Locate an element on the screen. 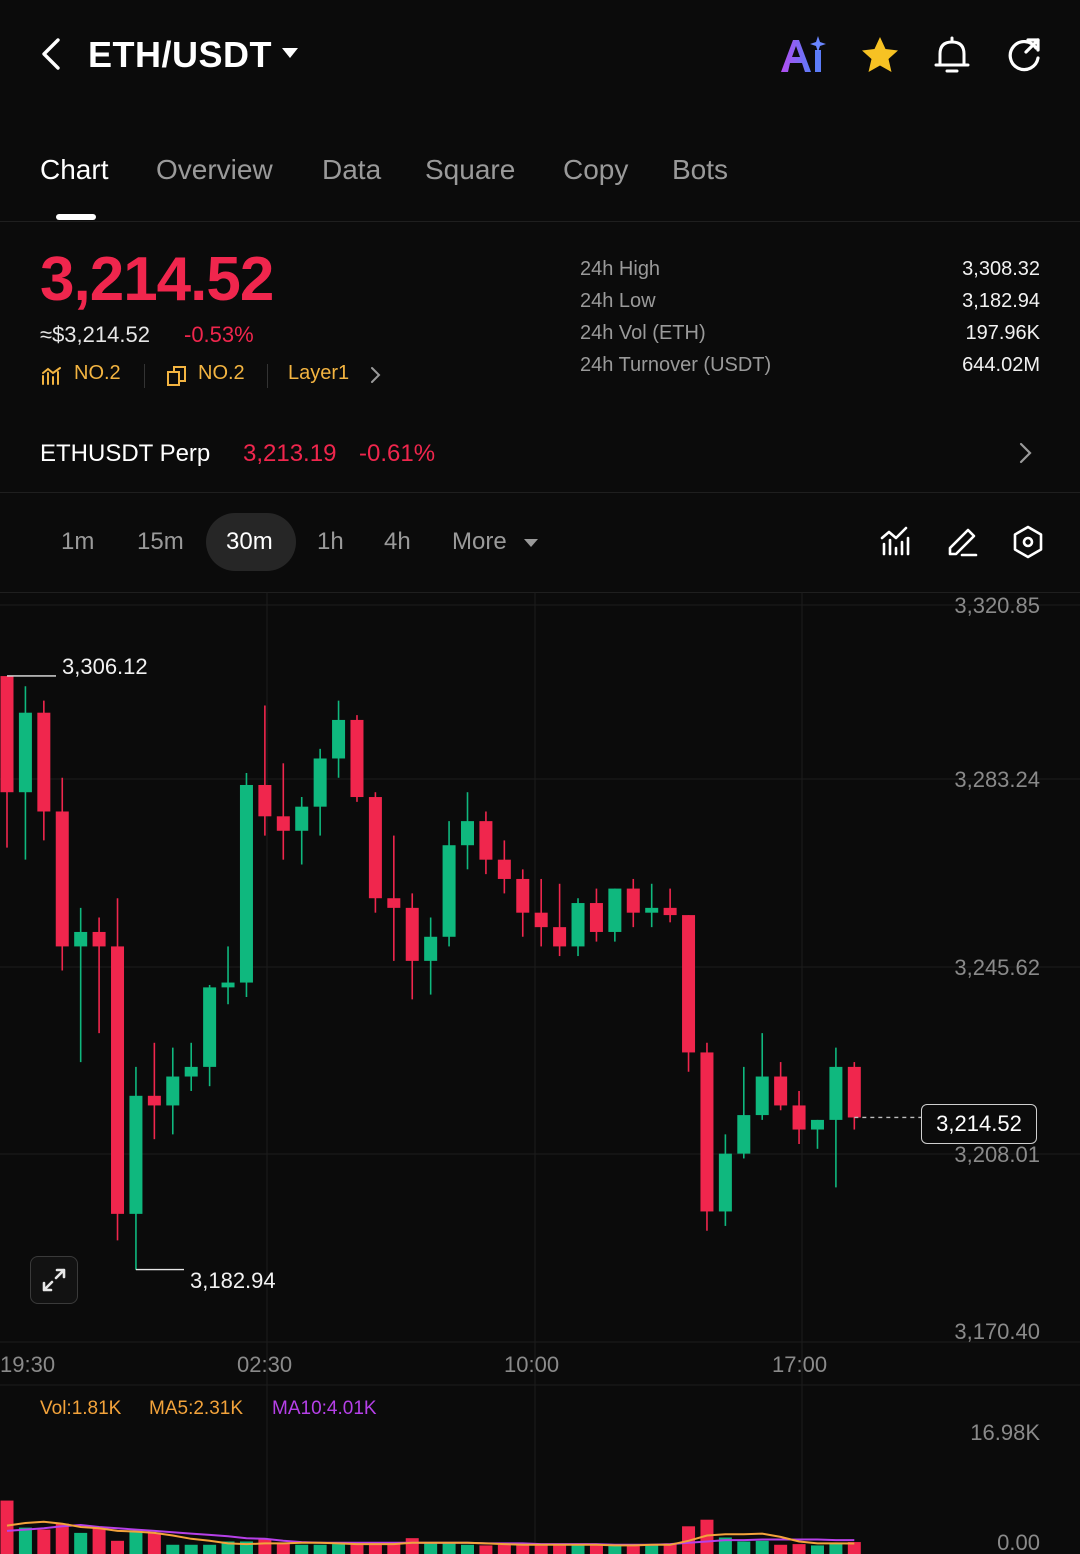 The image size is (1080, 1554). interval-1h: 1h is located at coordinates (330, 541).